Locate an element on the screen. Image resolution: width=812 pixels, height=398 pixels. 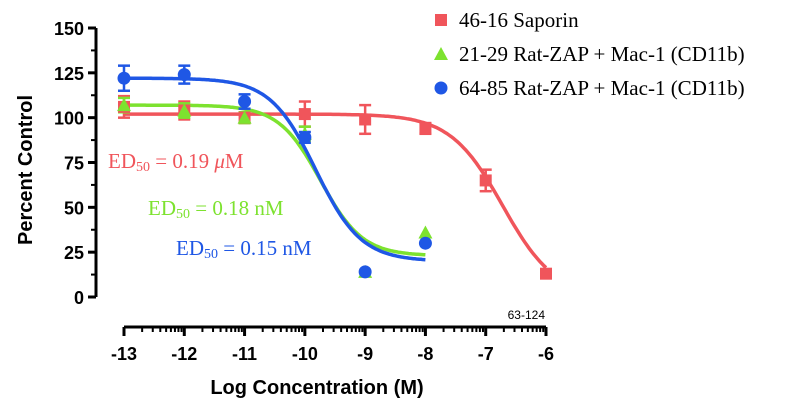
x-tick-label: -11 is located at coordinates (244, 354).